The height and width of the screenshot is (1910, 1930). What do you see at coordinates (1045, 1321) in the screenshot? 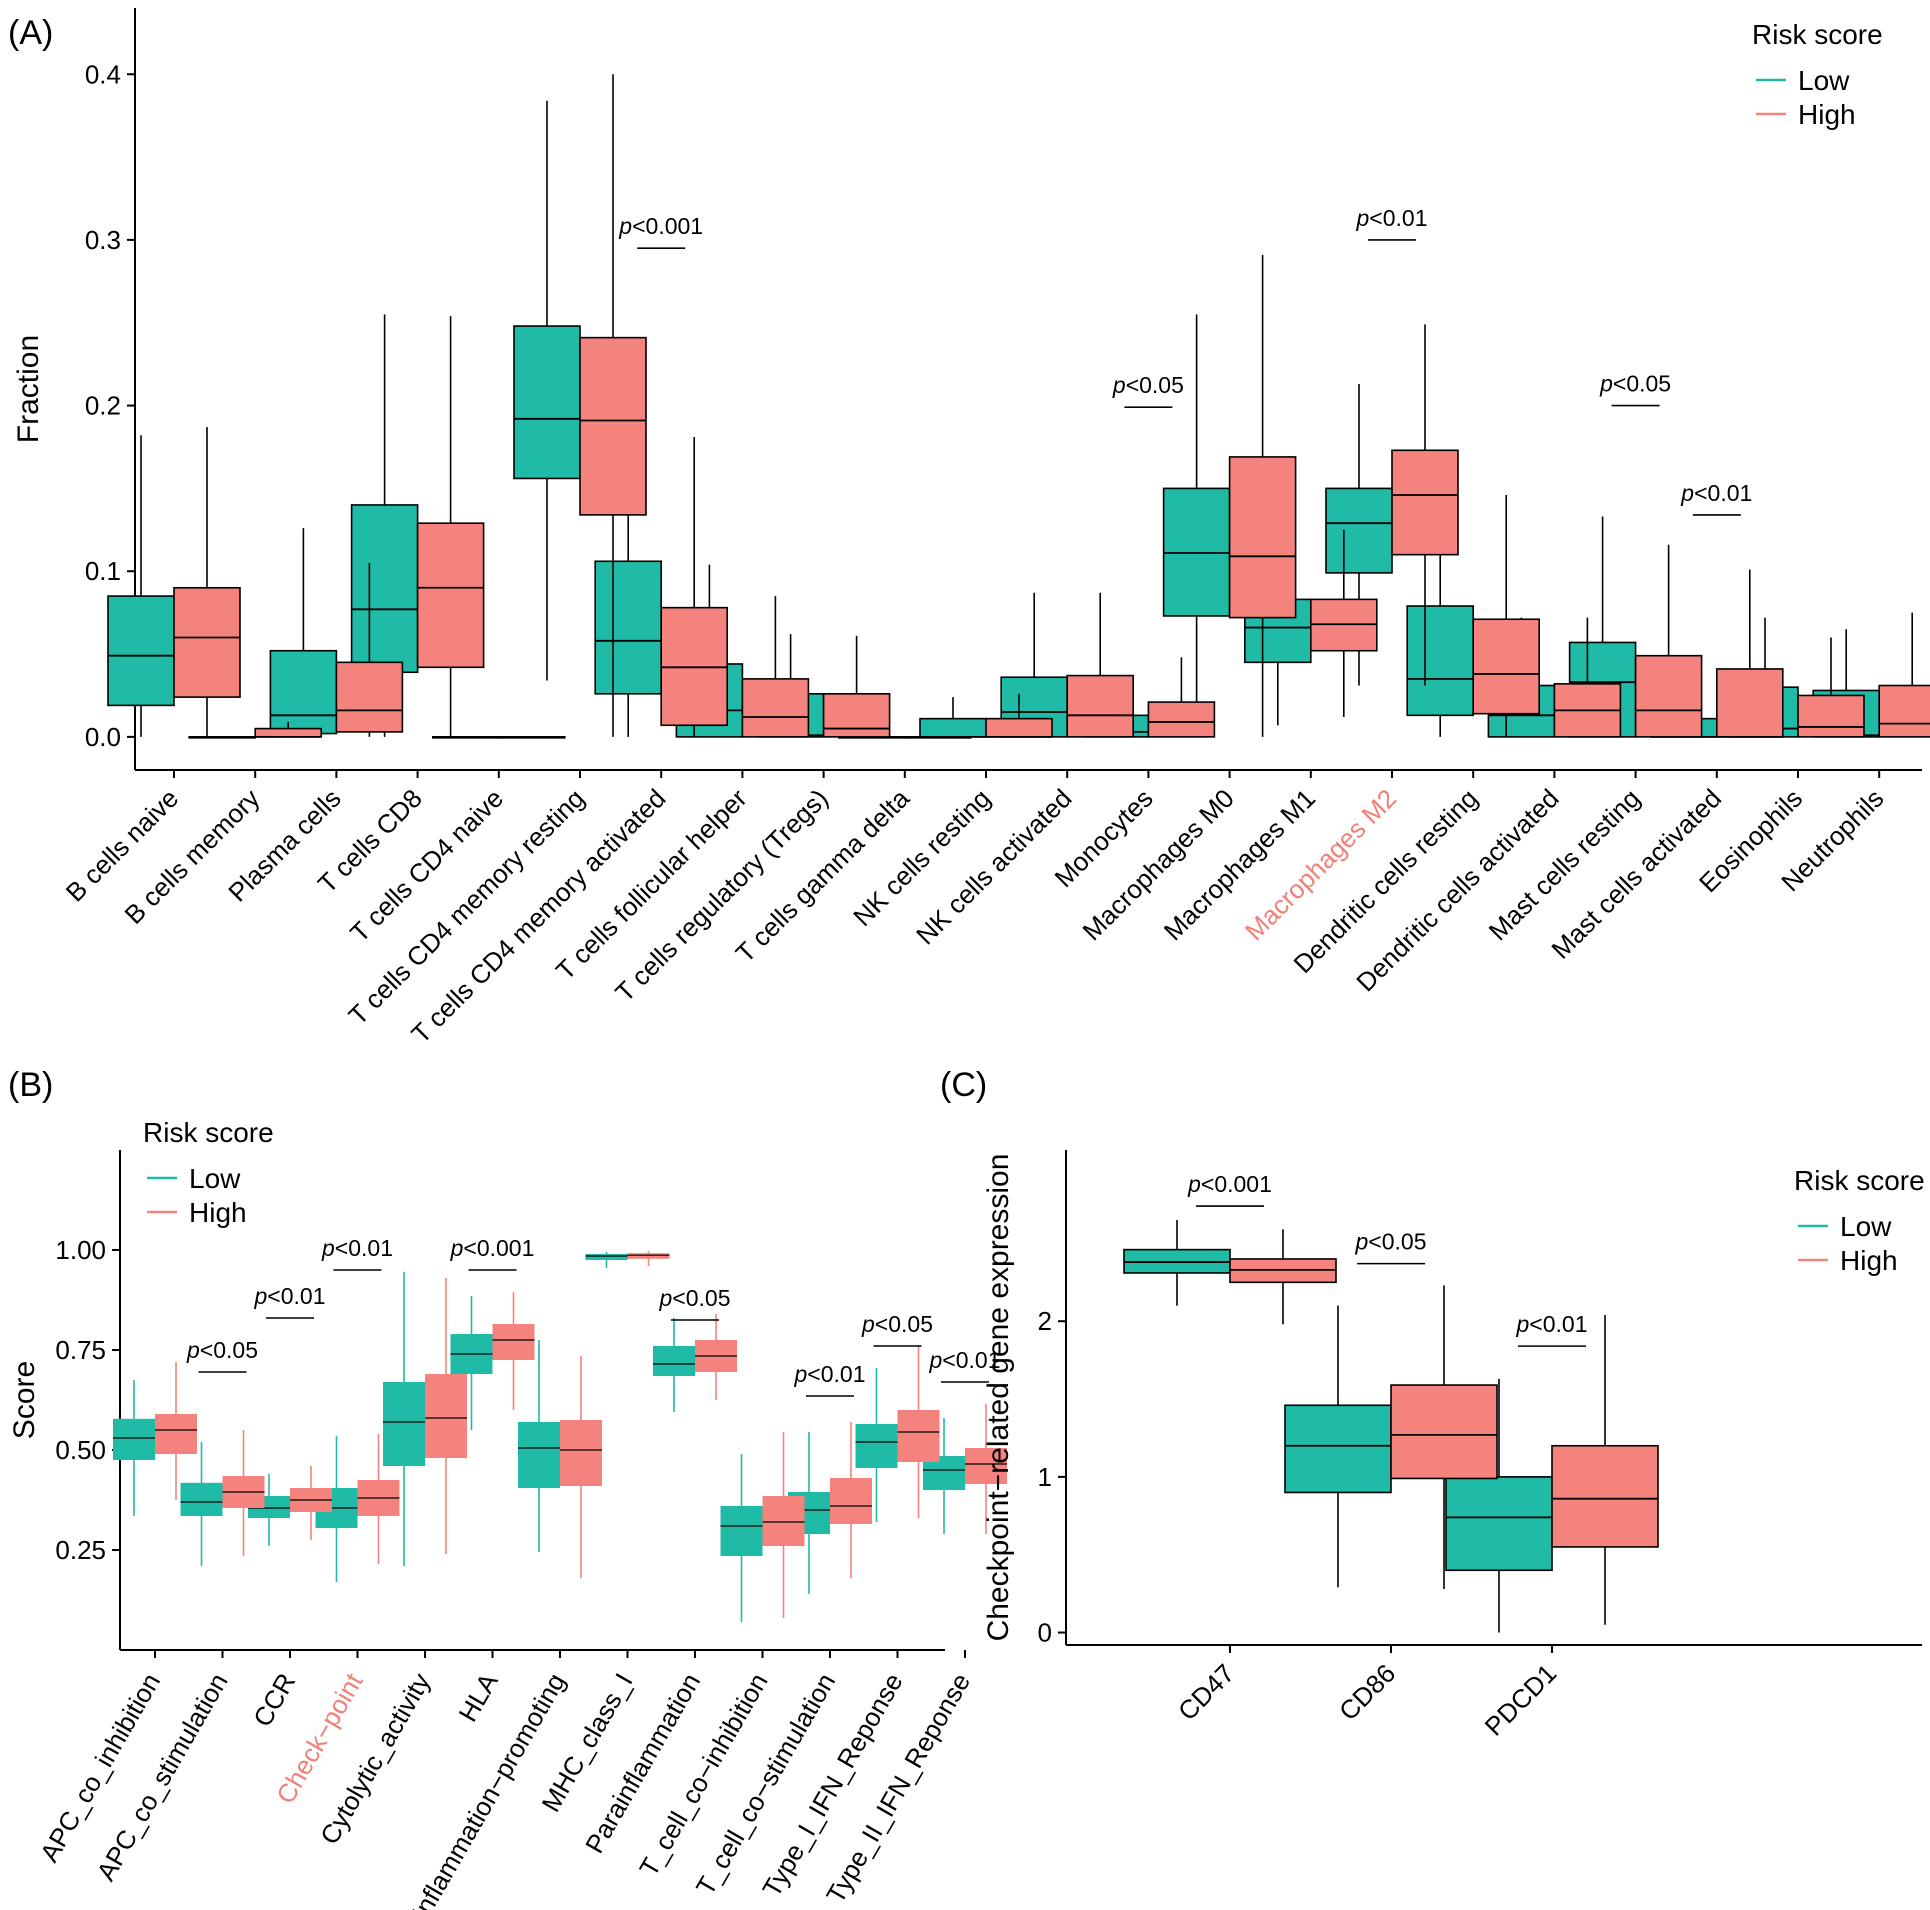
I see `y-tick-label: 2` at bounding box center [1045, 1321].